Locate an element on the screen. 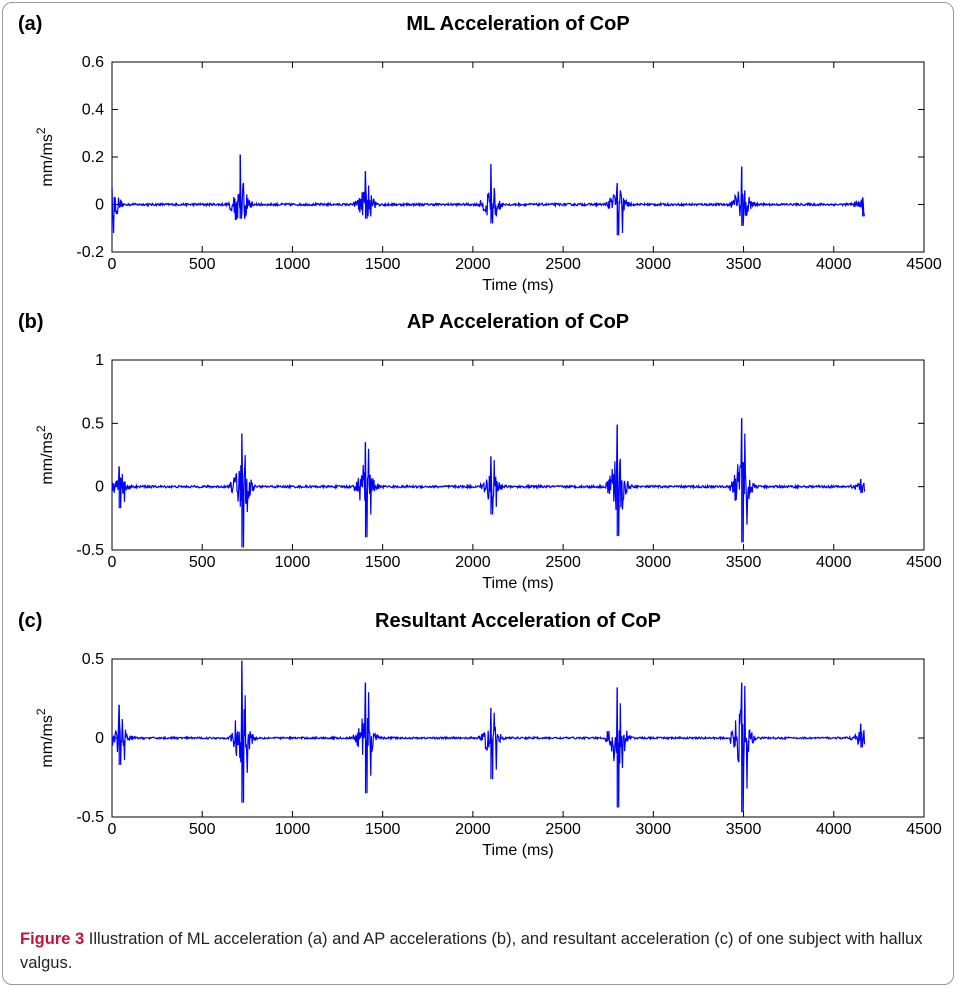  y-tick-label: 0.2 is located at coordinates (93, 157).